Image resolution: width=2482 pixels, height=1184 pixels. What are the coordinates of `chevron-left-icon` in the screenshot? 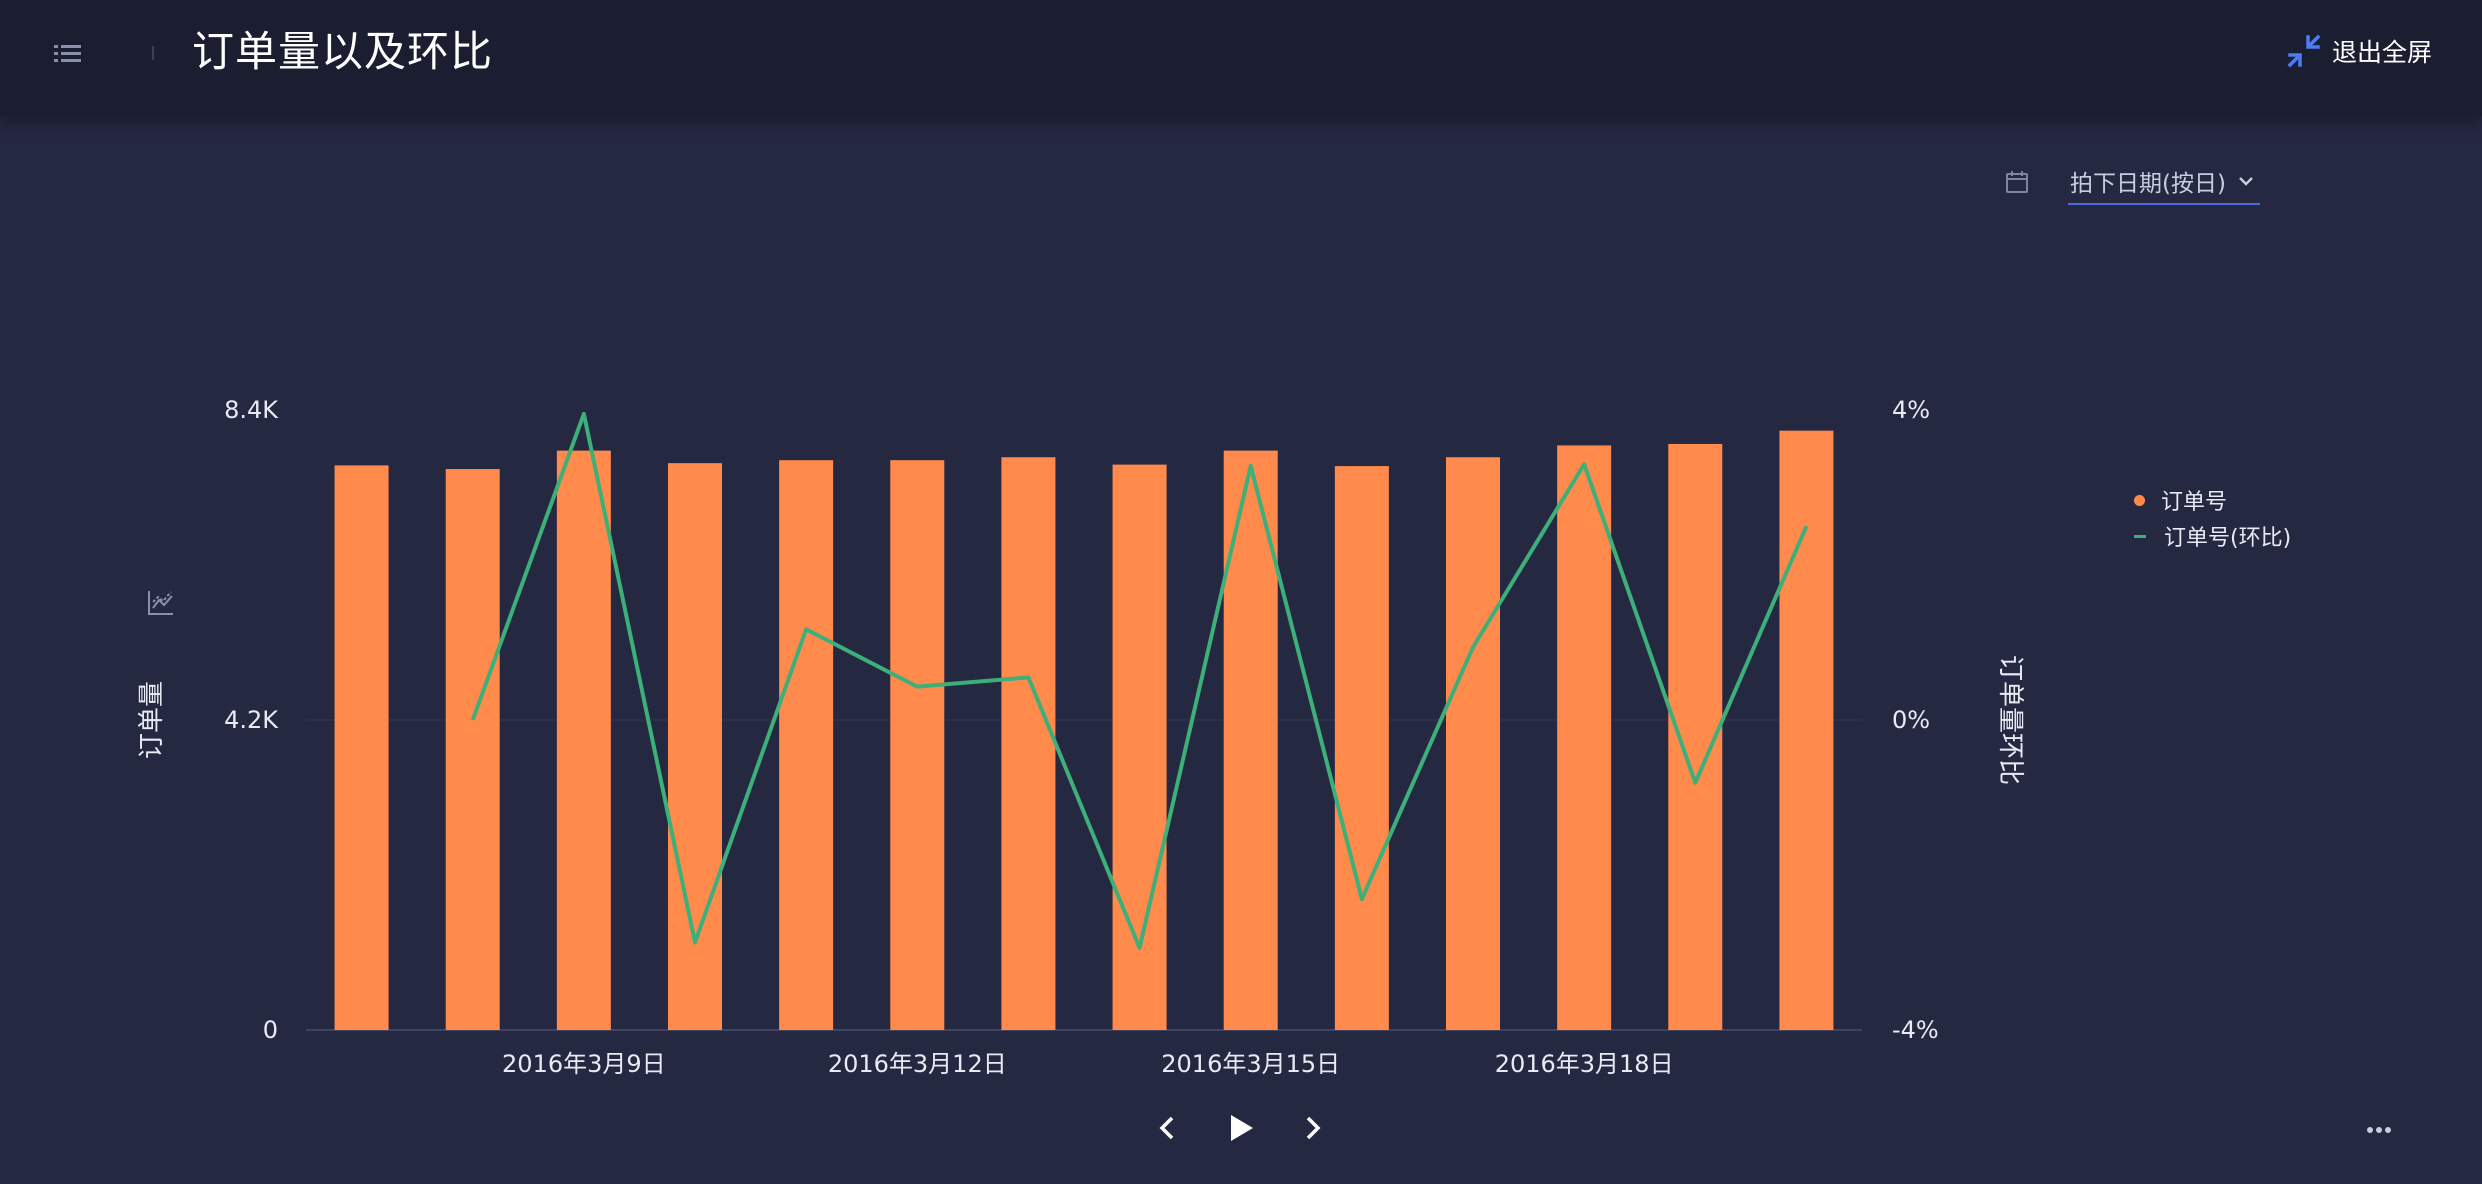 It's located at (1168, 1128).